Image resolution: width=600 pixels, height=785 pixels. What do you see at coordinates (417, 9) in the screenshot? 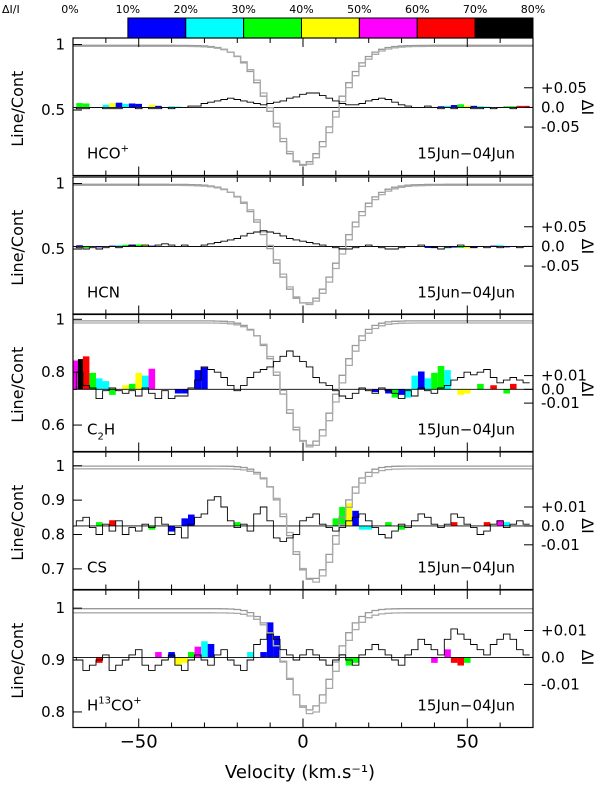
I see `colorbar-tick-label: 60%` at bounding box center [417, 9].